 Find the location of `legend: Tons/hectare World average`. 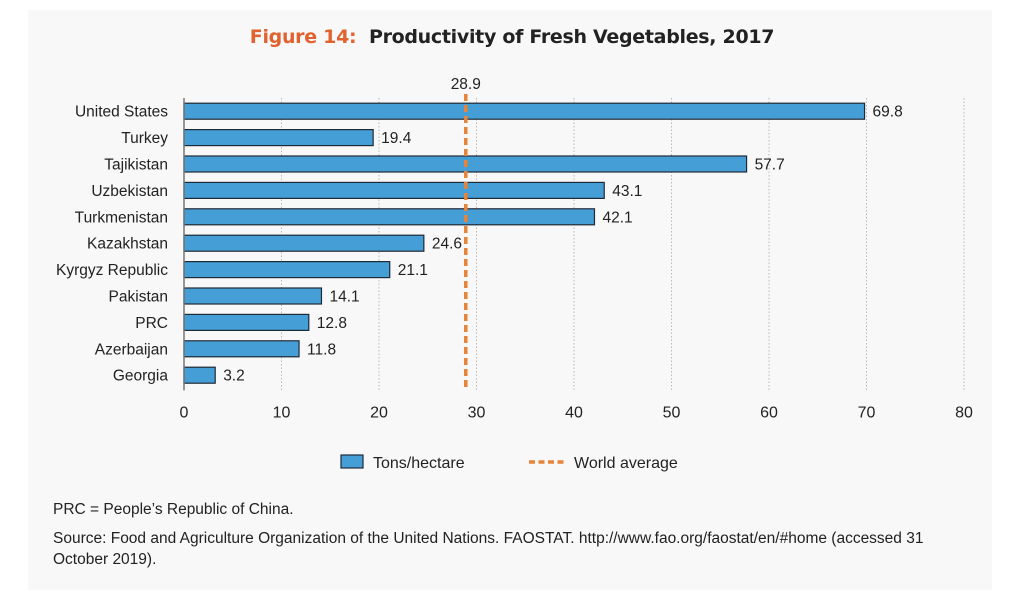

legend: Tons/hectare World average is located at coordinates (509, 463).